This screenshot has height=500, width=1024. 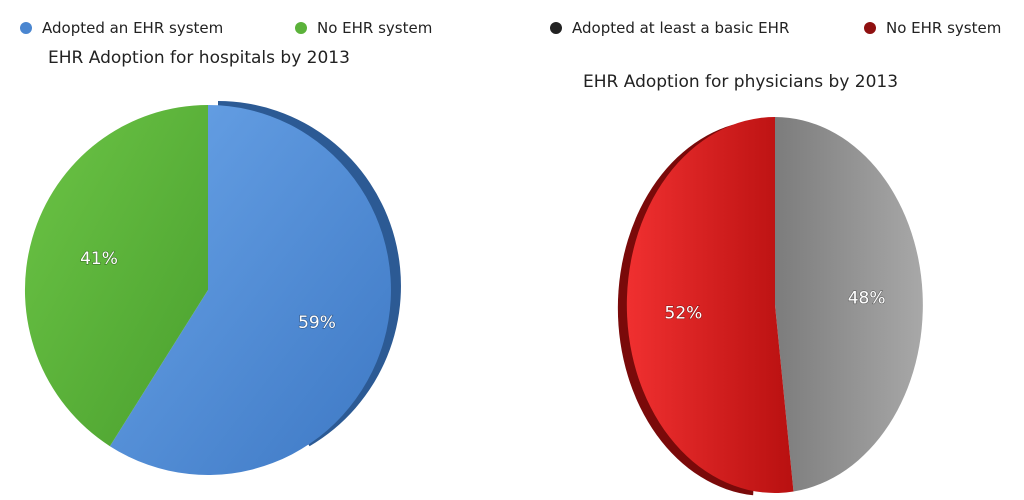 What do you see at coordinates (301, 28) in the screenshot?
I see `legend-marker-no-ehr` at bounding box center [301, 28].